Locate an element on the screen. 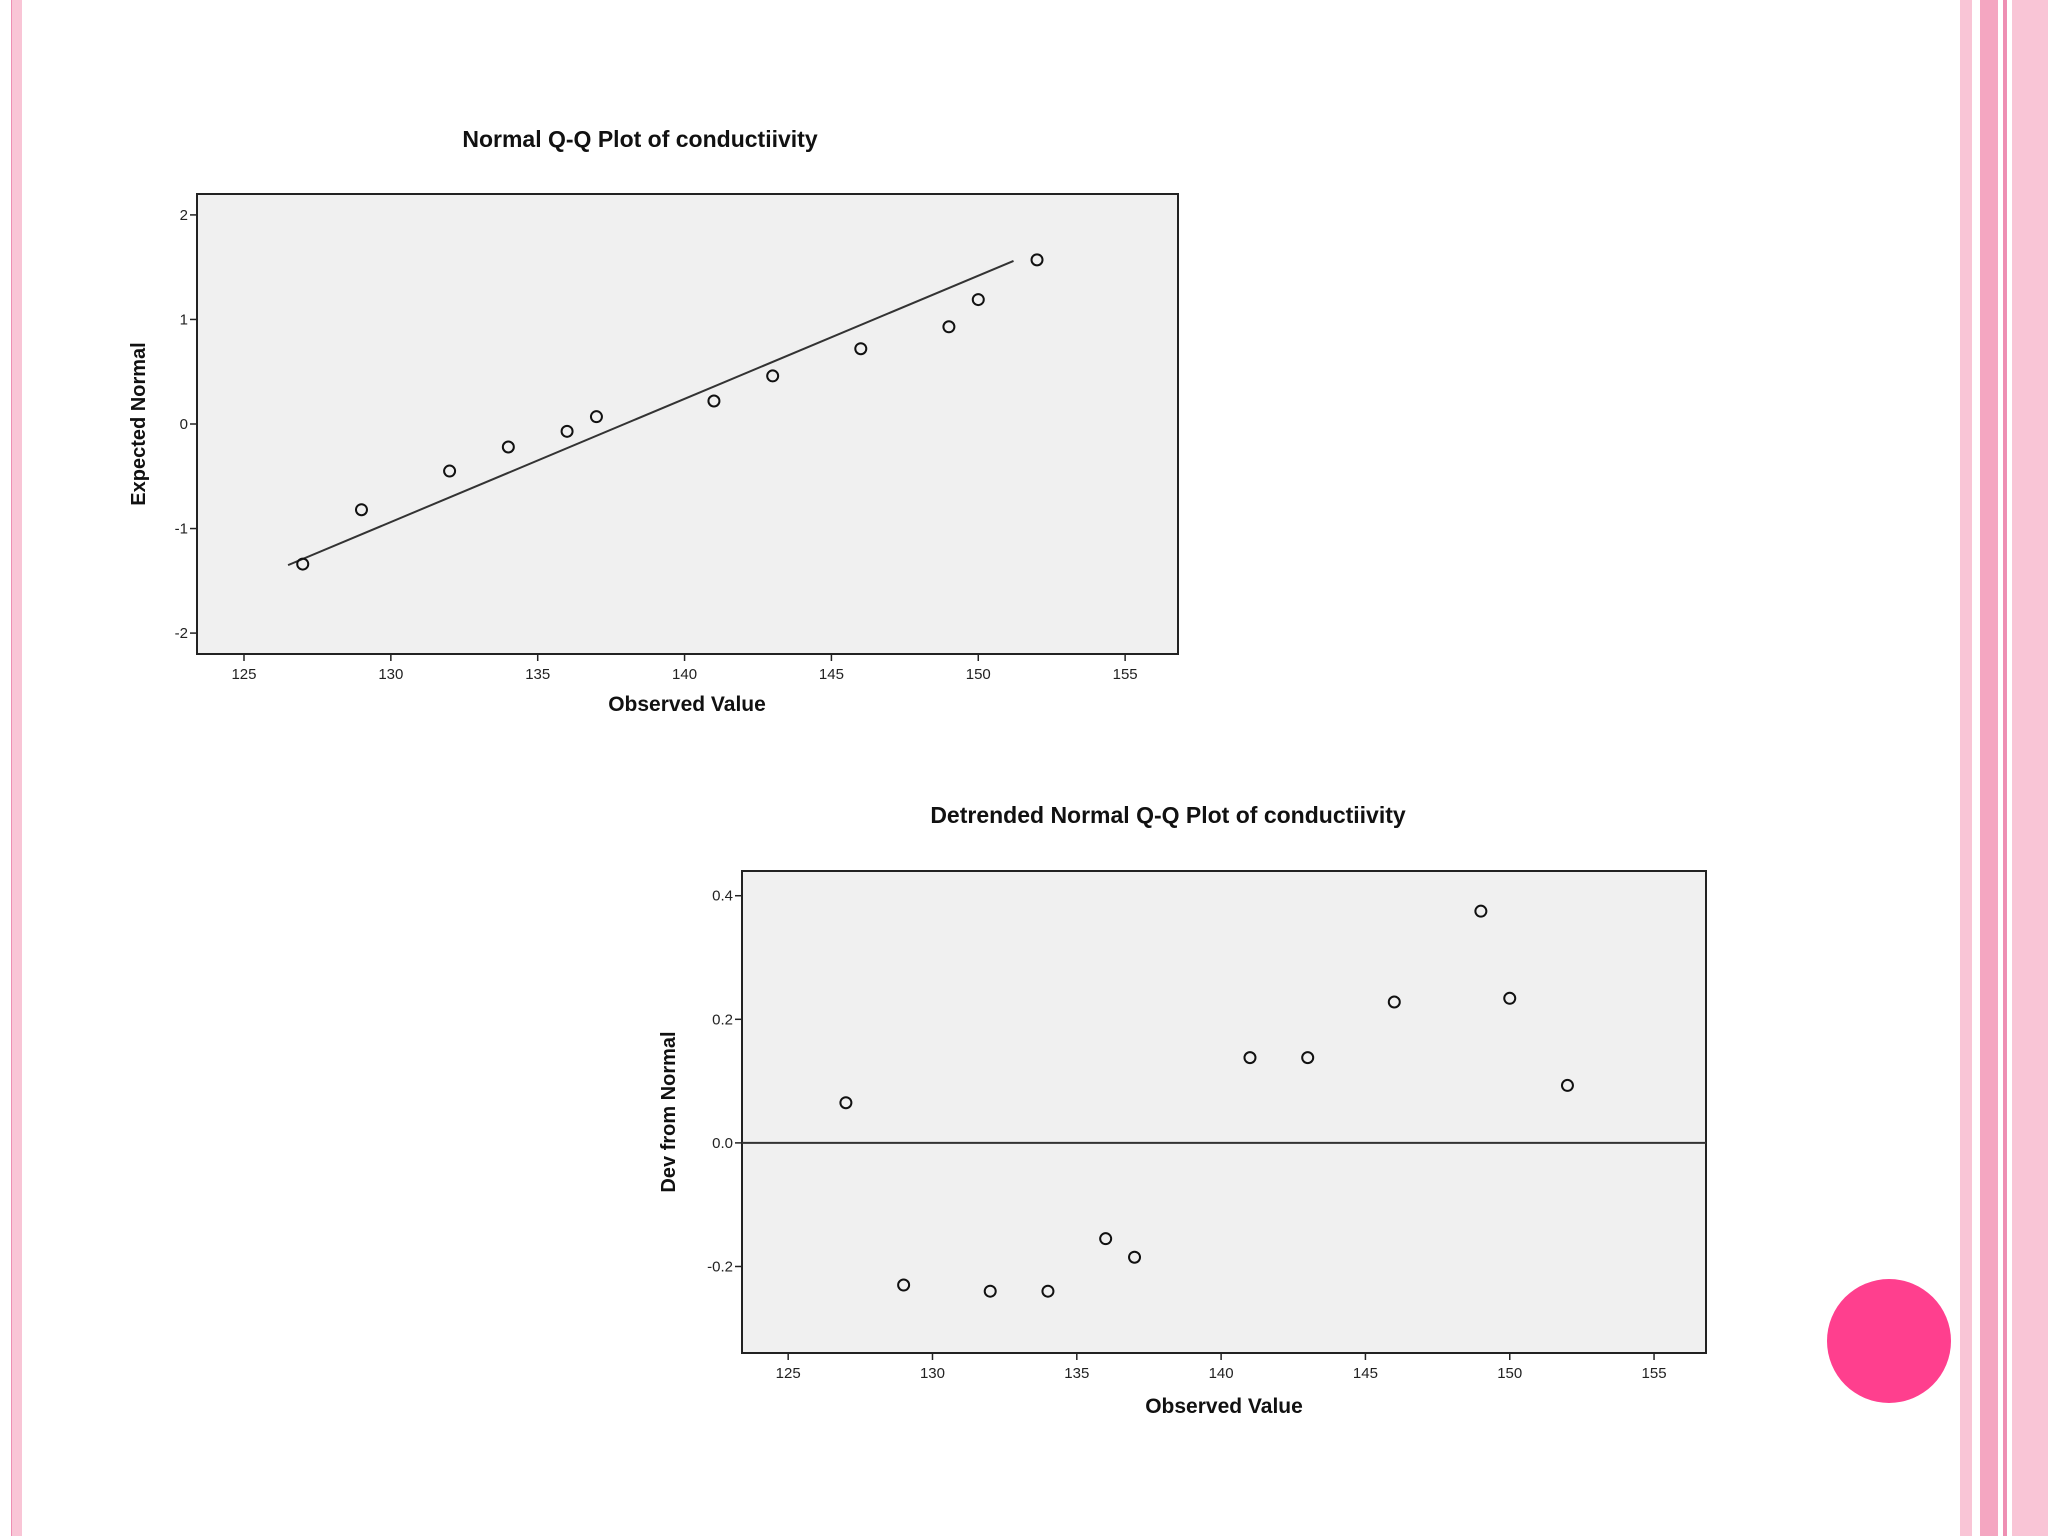 This screenshot has height=1536, width=2048. y-axis-label: Expected Normal is located at coordinates (139, 423).